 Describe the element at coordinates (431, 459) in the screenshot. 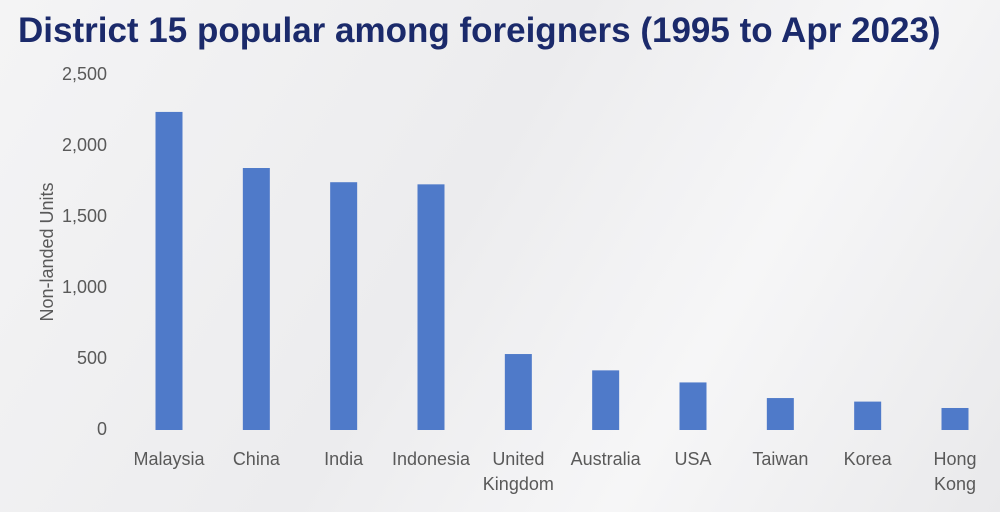

I see `x-tick-label: Indonesia` at that location.